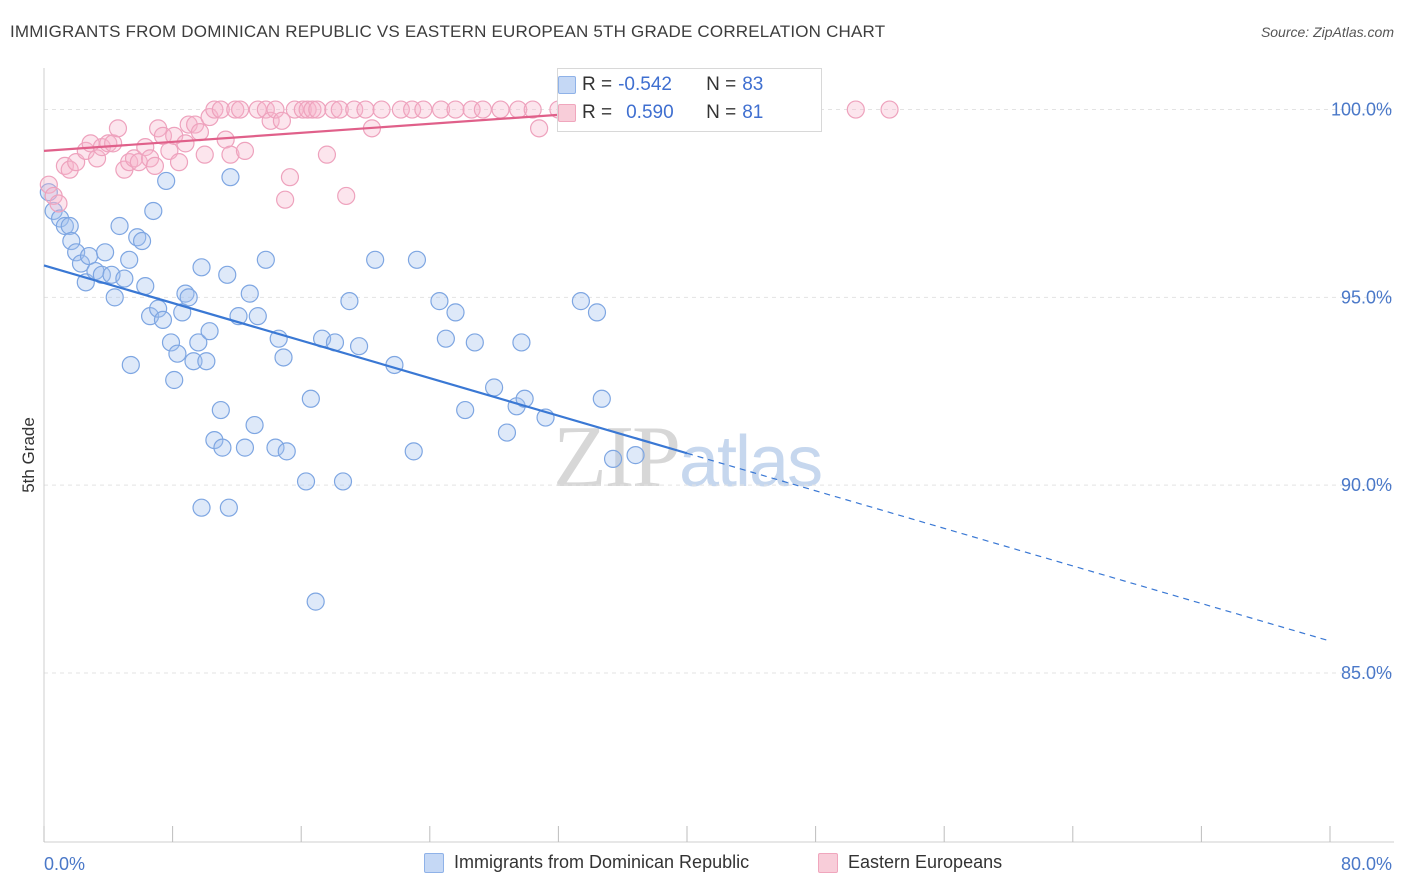 This screenshot has height=892, width=1406. Describe the element at coordinates (828, 862) in the screenshot. I see `legend-swatch-eastern-european` at that location.